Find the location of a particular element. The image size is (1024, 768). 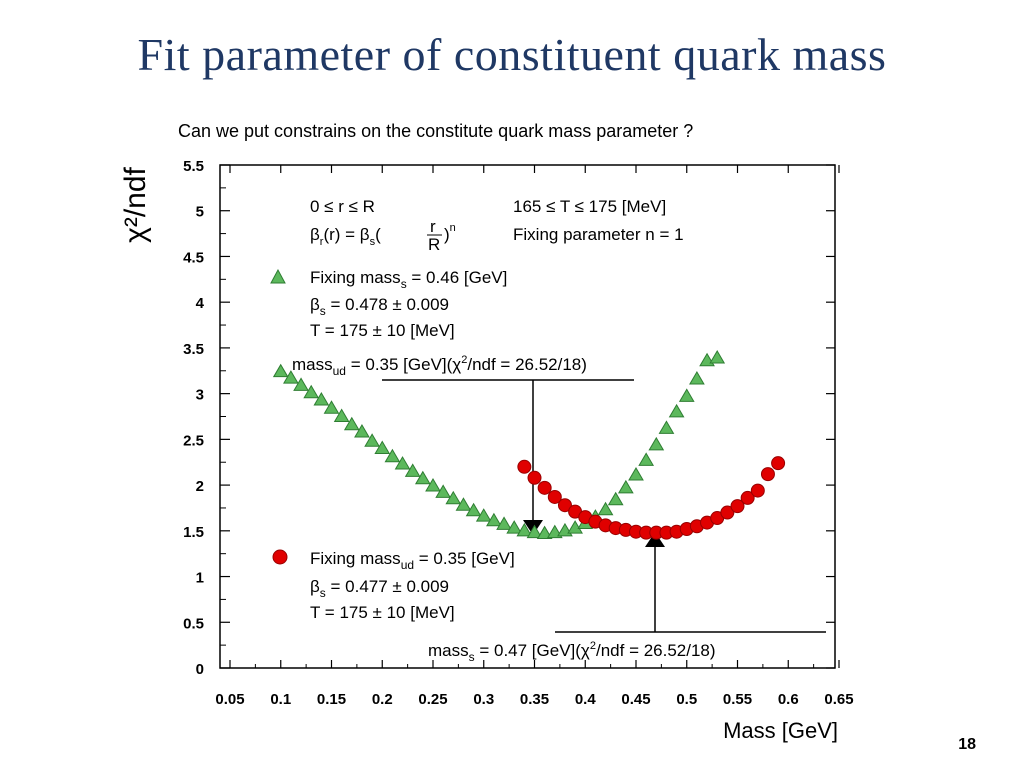

series-green-triangles is located at coordinates (499, 444).